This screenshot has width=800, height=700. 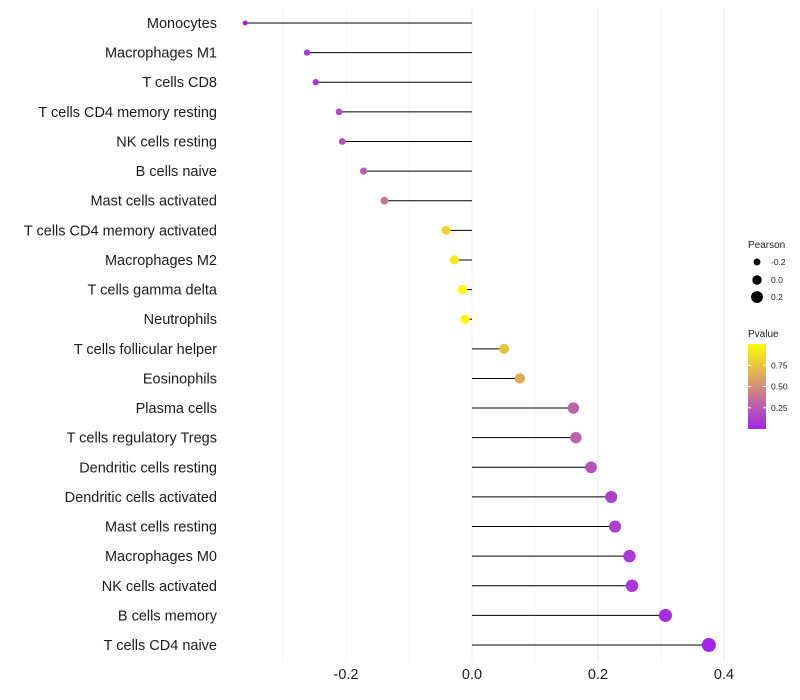 What do you see at coordinates (182, 24) in the screenshot?
I see `category-label: Monocytes` at bounding box center [182, 24].